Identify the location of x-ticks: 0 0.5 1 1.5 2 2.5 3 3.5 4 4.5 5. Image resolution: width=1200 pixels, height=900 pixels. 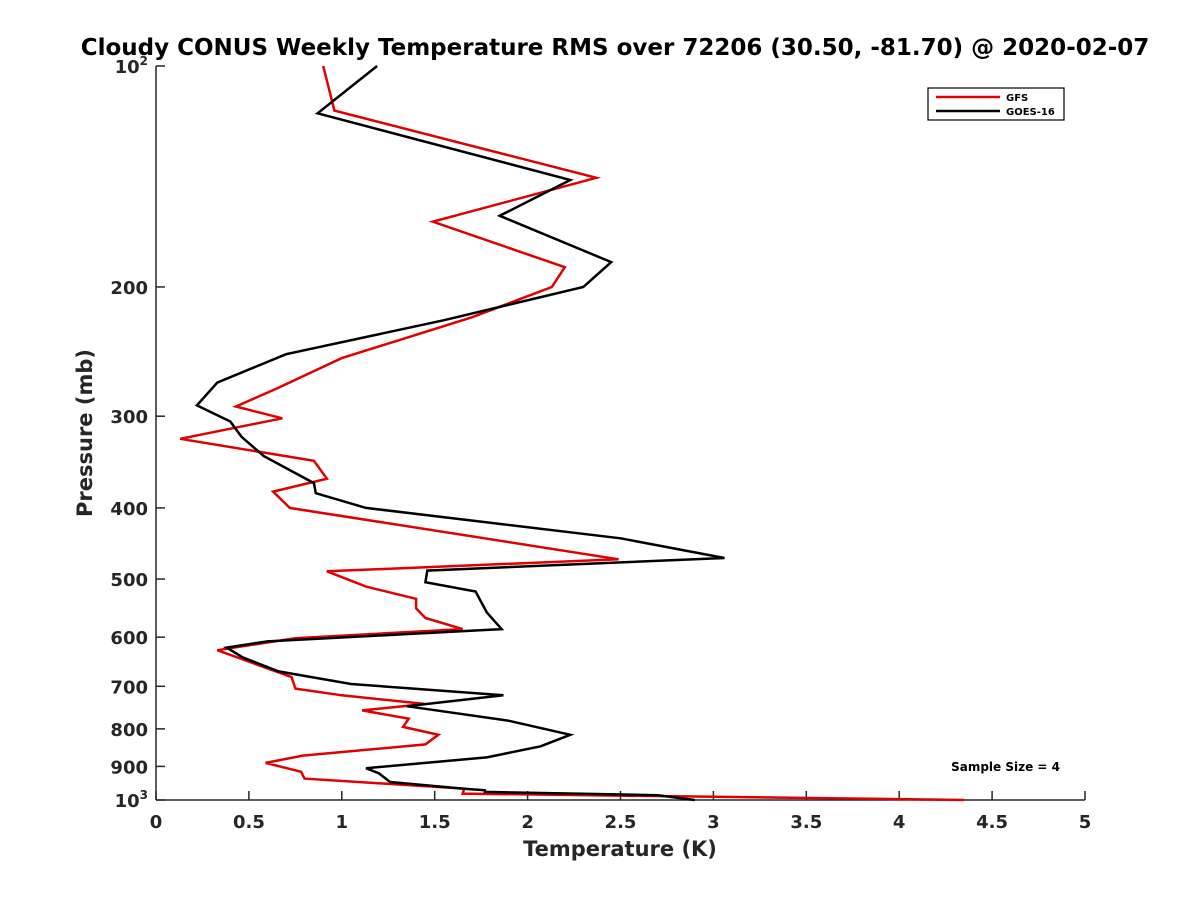
(621, 812).